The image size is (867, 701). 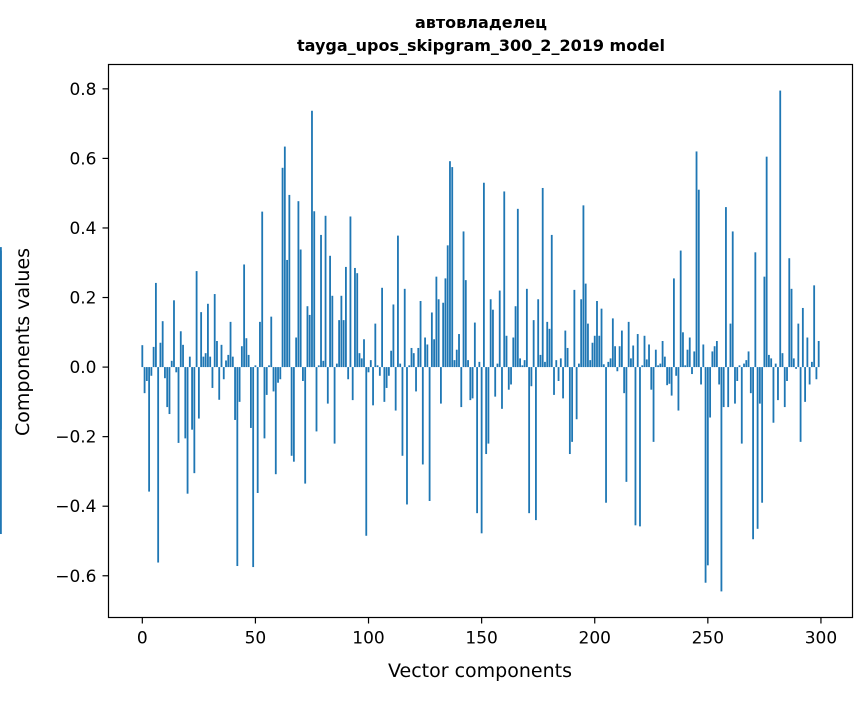 I want to click on x-tick-label: 300, so click(x=821, y=639).